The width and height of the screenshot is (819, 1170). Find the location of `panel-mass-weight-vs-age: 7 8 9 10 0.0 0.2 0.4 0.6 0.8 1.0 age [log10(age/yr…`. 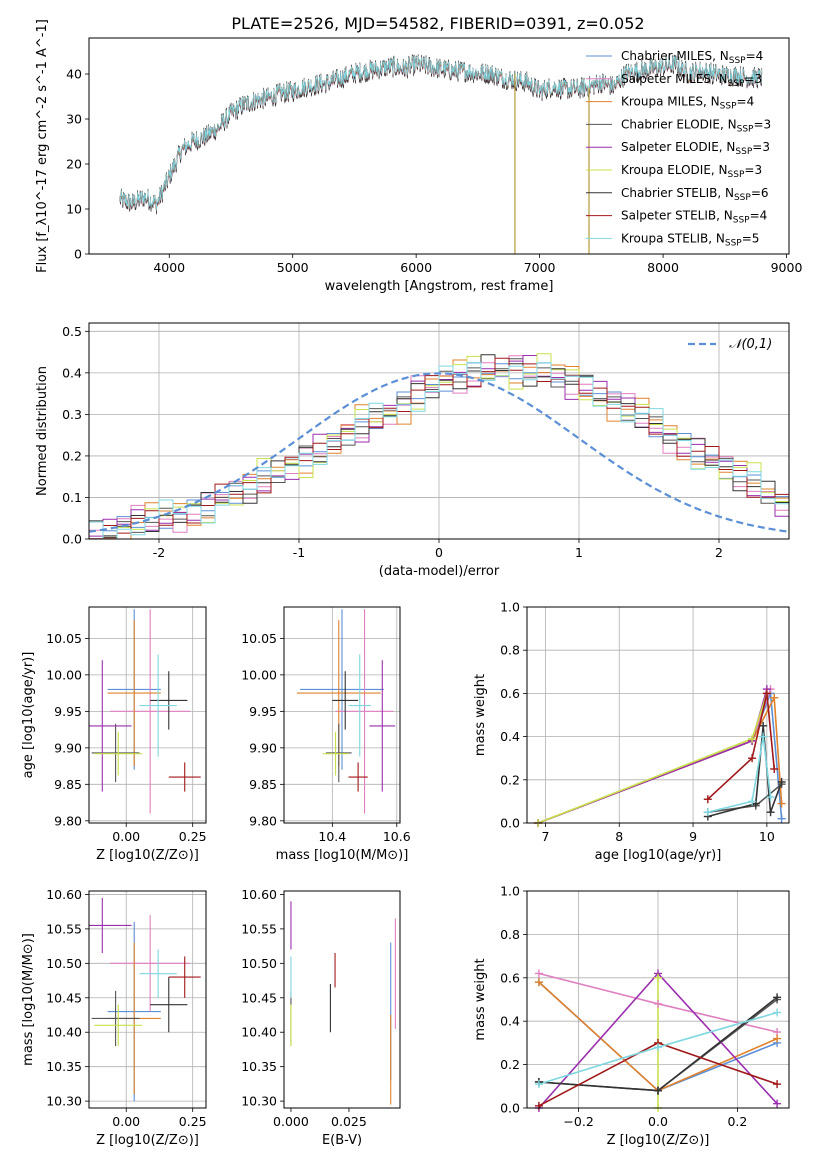

panel-mass-weight-vs-age: 7 8 9 10 0.0 0.2 0.4 0.6 0.8 1.0 age [log10(age/yr… is located at coordinates (631, 731).